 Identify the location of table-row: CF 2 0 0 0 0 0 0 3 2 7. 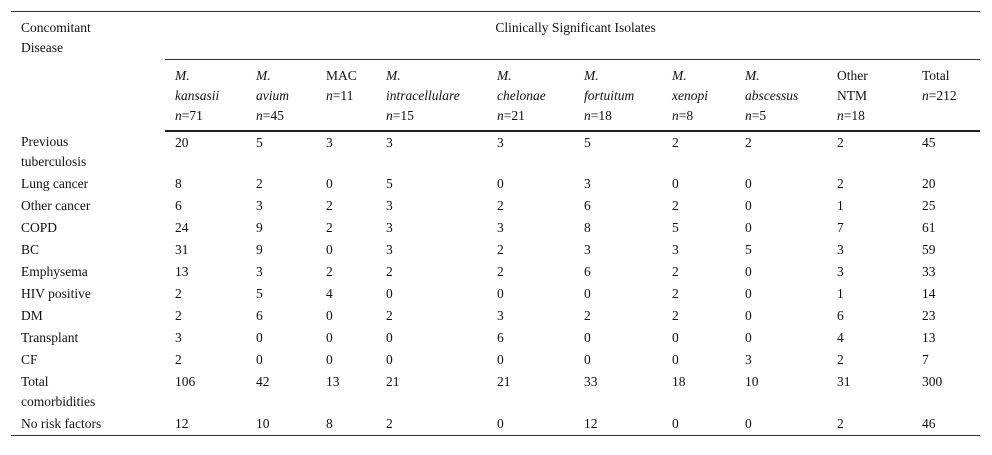
(495, 360).